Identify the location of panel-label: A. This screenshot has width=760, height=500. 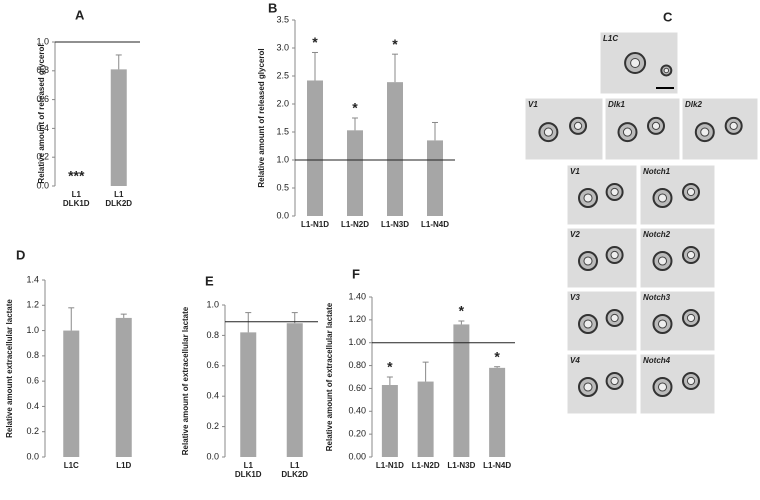
(80, 14).